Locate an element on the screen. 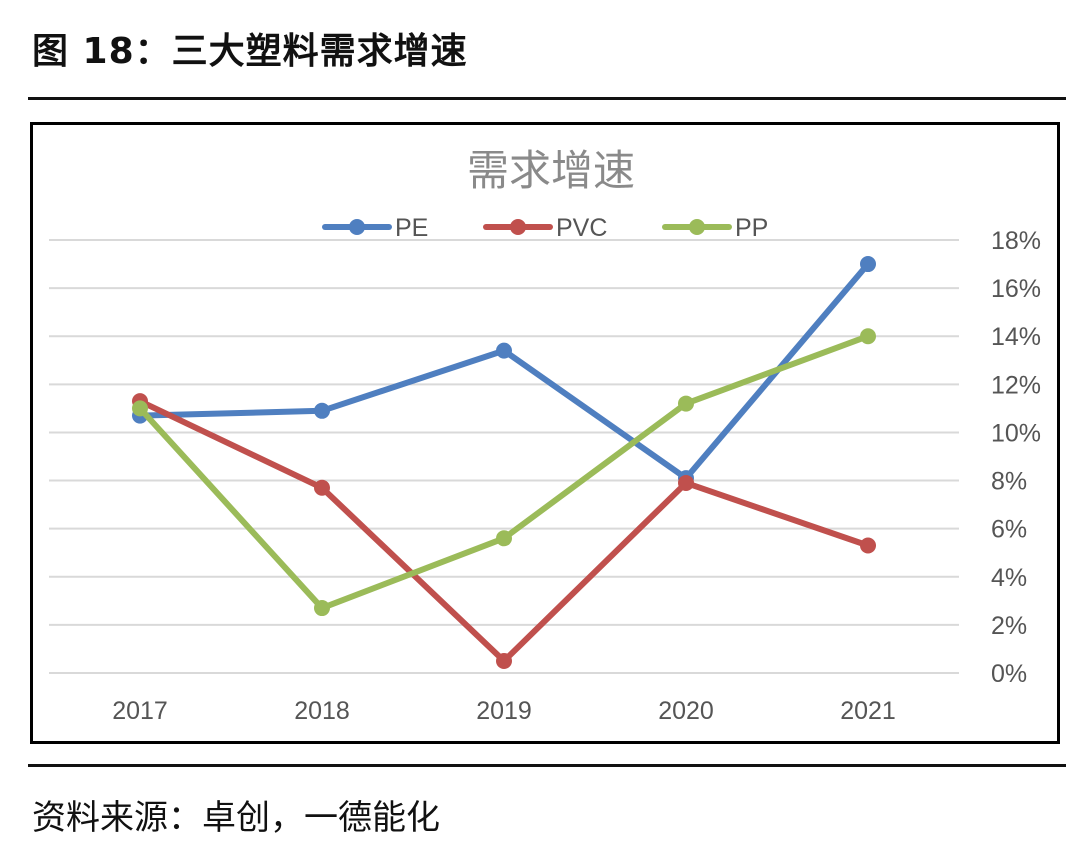 This screenshot has height=848, width=1080. legend-item-pe: PE is located at coordinates (375, 228).